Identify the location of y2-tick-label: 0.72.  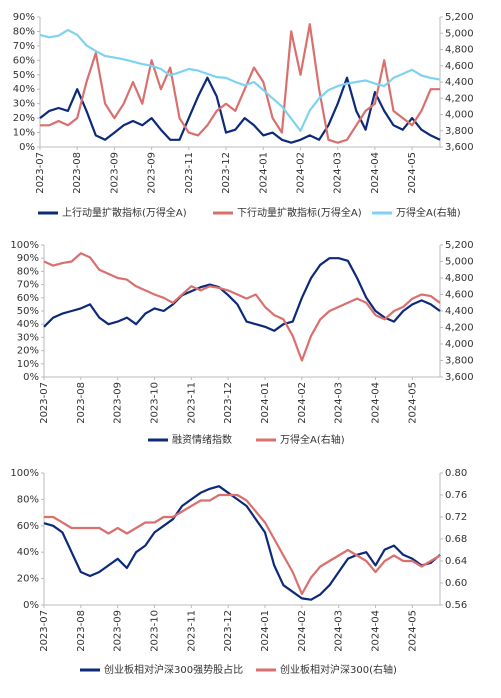
(456, 517).